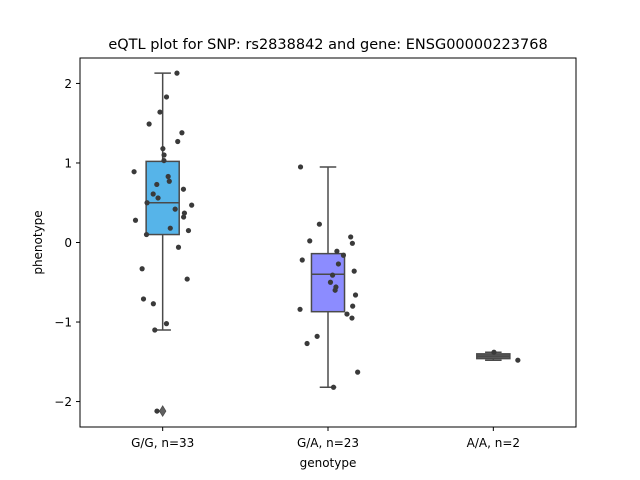 The height and width of the screenshot is (480, 640). Describe the element at coordinates (162, 443) in the screenshot. I see `x-tick-label: G/G, n=33` at that location.